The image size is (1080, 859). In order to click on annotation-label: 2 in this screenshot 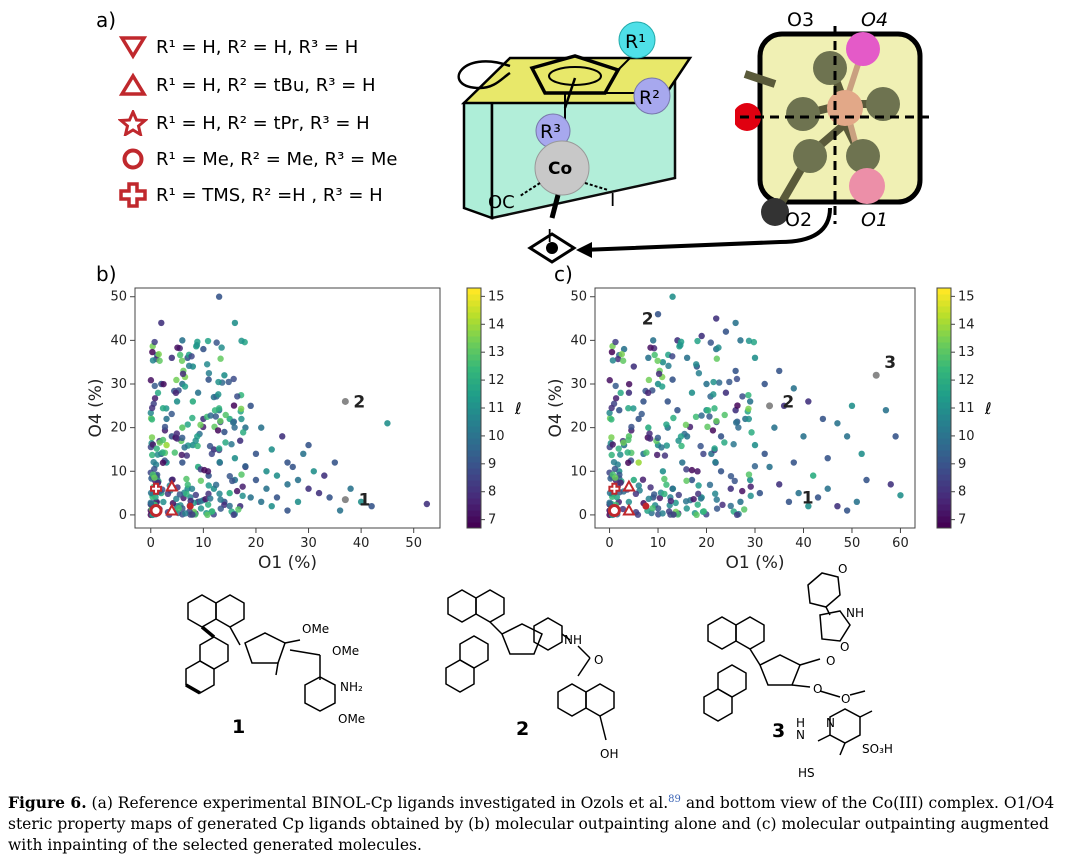, I will do `click(648, 320)`.